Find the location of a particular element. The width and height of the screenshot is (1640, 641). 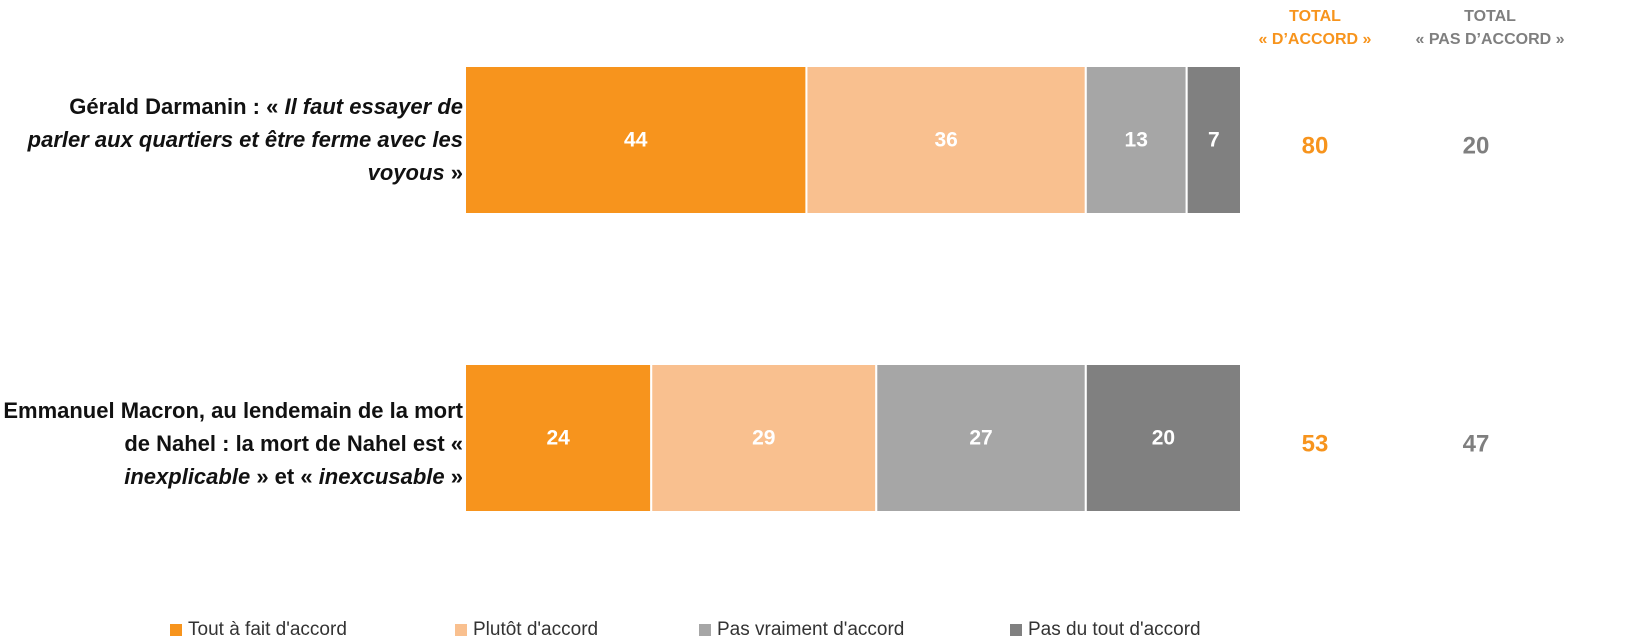

total-disagree-header: TOTAL « PAS D’ACCORD » is located at coordinates (1490, 28).